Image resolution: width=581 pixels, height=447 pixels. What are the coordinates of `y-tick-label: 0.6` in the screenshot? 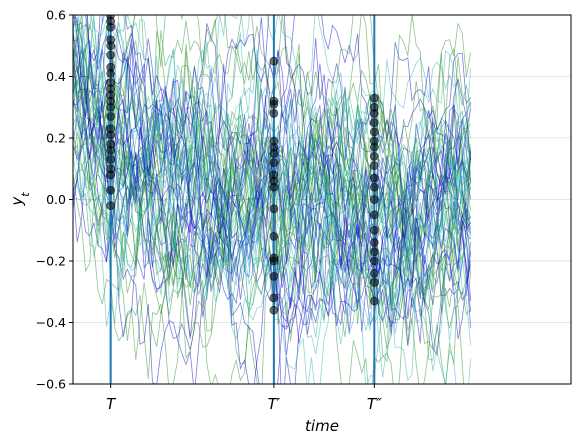 It's located at (56, 15).